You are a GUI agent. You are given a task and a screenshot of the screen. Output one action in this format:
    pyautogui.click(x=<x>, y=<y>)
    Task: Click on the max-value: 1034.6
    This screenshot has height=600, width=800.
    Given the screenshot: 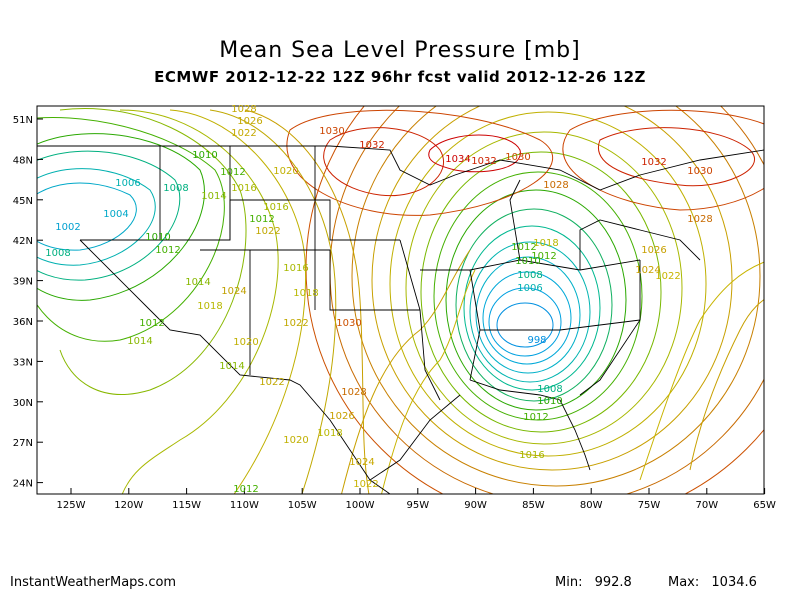 What is the action you would take?
    pyautogui.click(x=734, y=582)
    